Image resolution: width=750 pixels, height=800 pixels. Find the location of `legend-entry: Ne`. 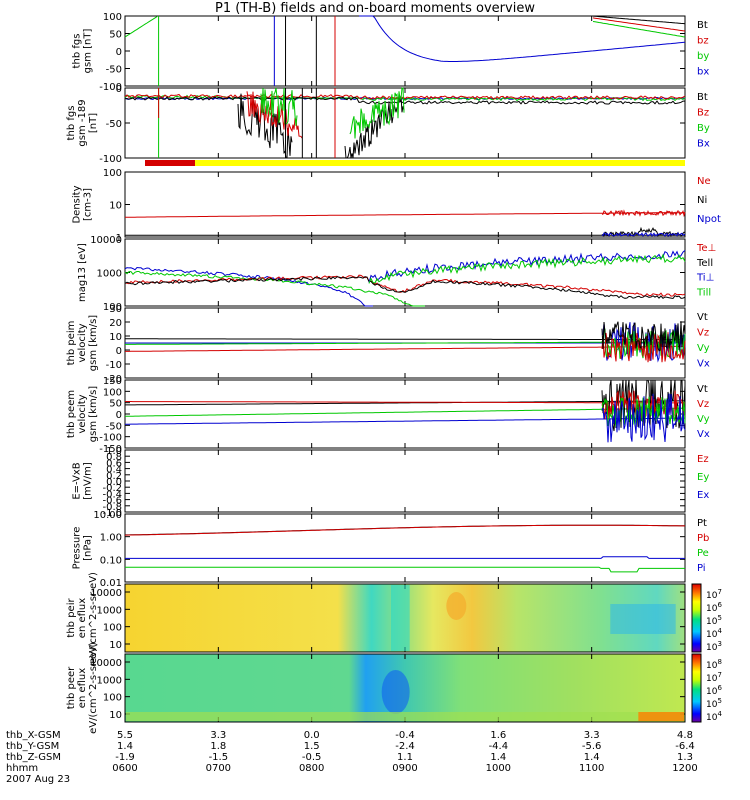

legend-entry: Ne is located at coordinates (704, 181).